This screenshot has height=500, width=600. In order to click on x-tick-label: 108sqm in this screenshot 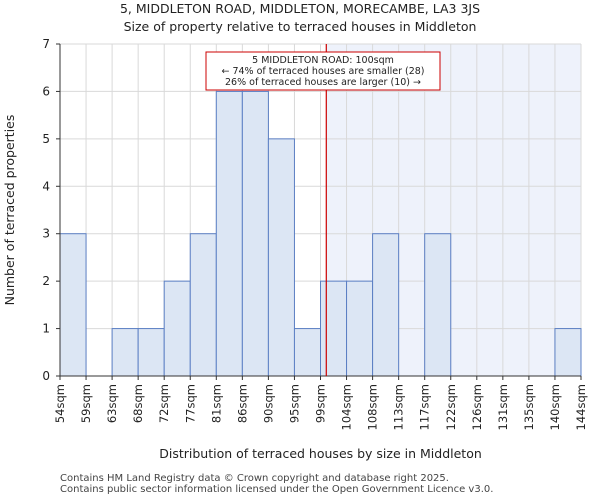, I will do `click(373, 407)`.